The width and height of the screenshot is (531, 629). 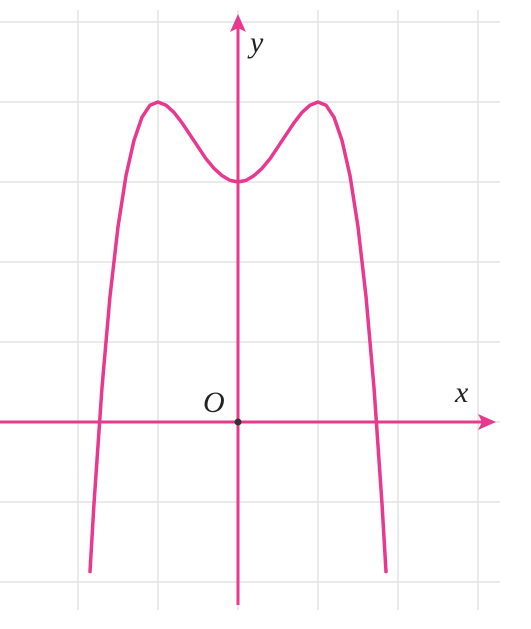 I want to click on origin-label: O, so click(x=214, y=402).